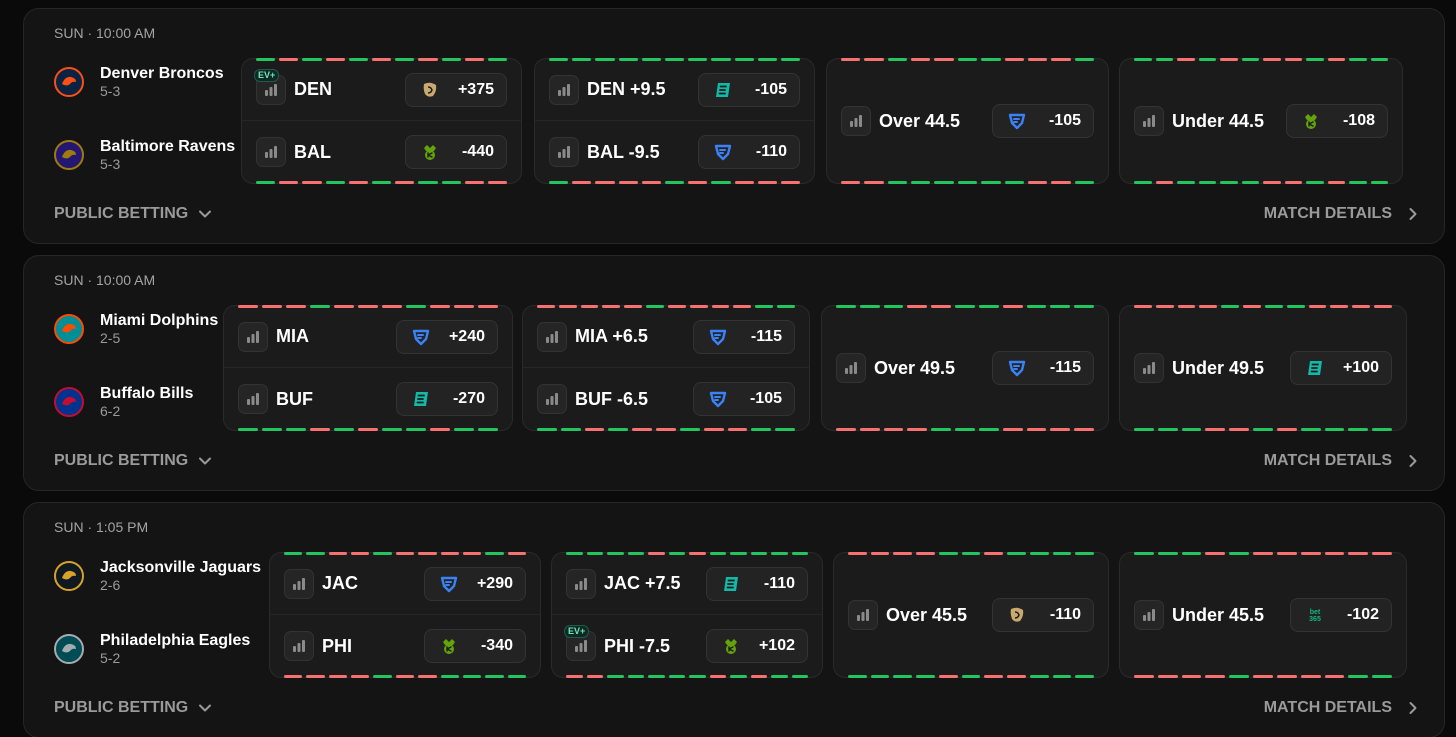  What do you see at coordinates (69, 155) in the screenshot?
I see `ravens-logo` at bounding box center [69, 155].